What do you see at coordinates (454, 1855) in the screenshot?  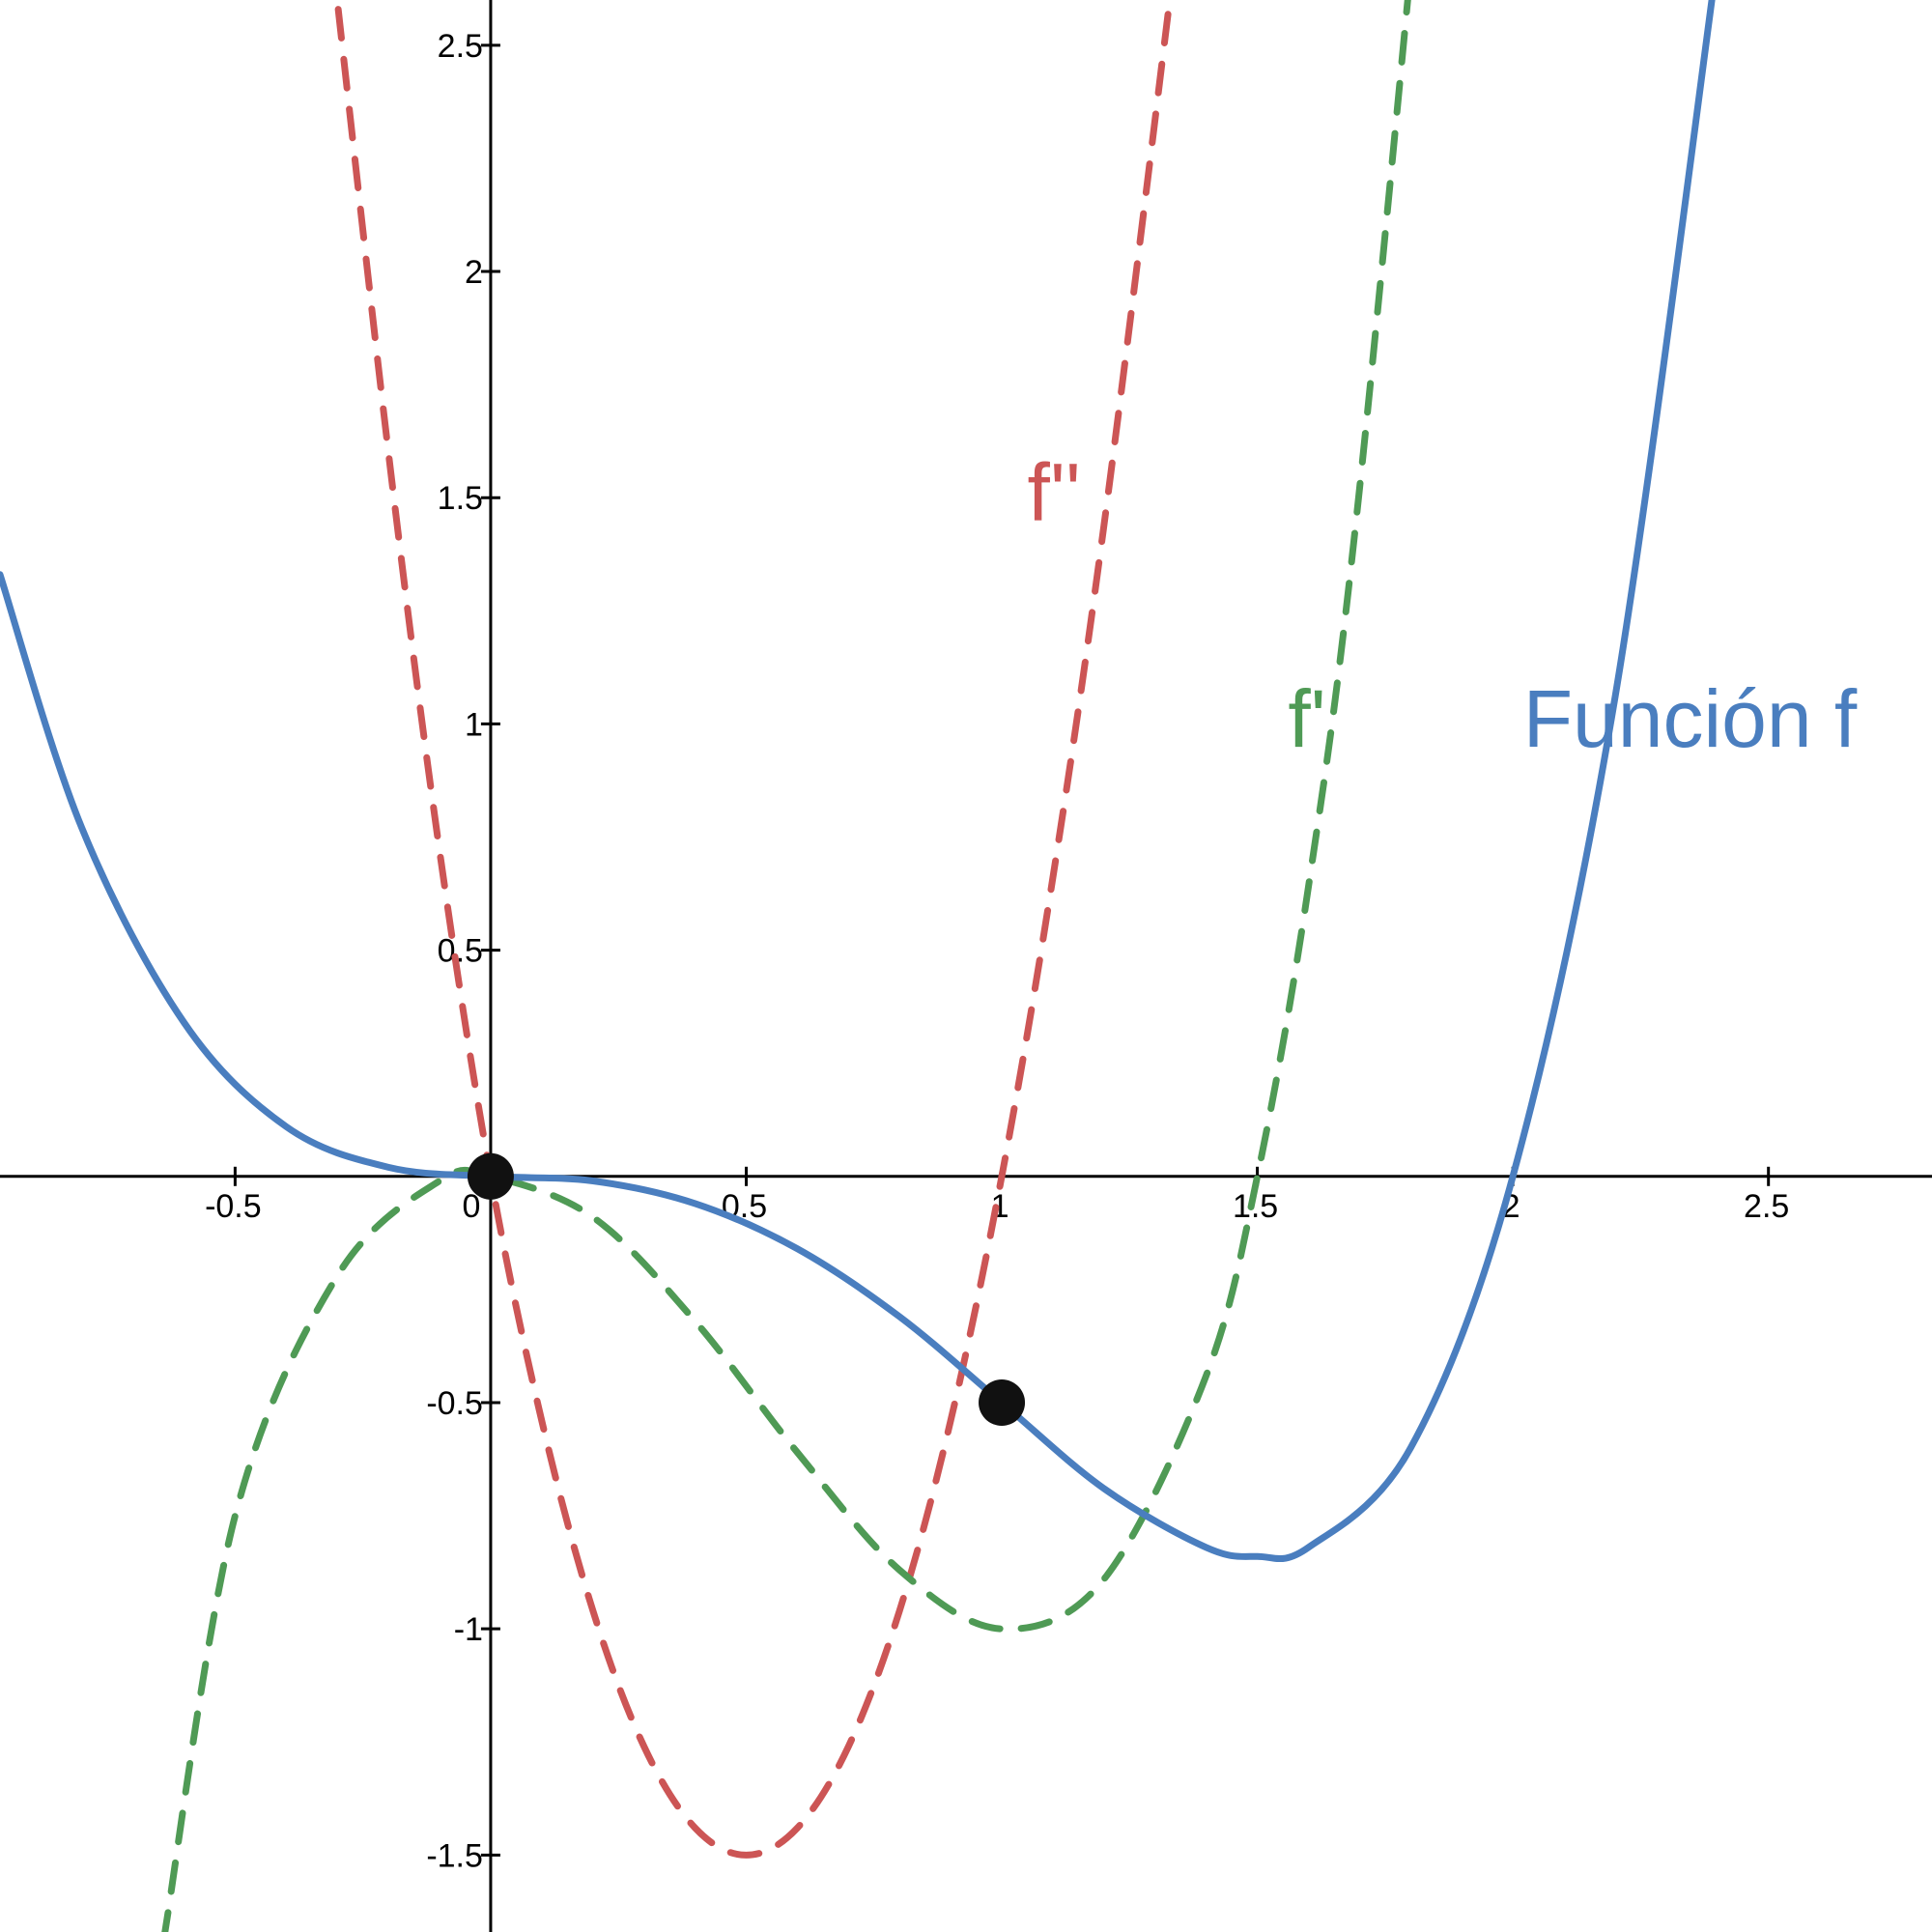 I see `y-tick-label: -1.5` at bounding box center [454, 1855].